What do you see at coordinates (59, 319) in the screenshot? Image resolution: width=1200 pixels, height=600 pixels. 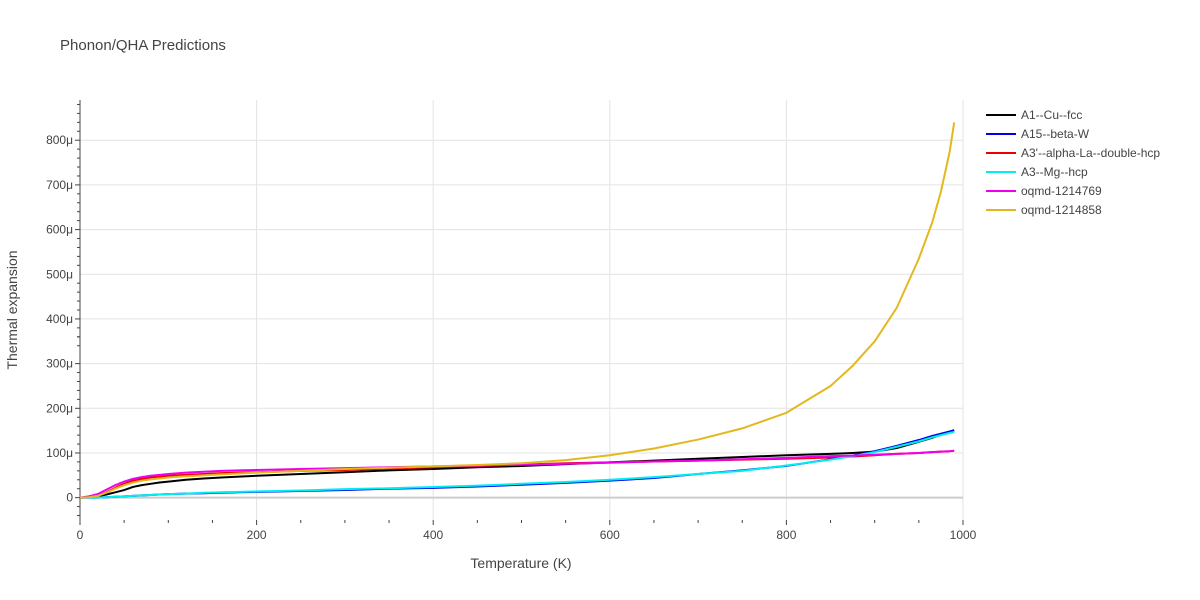 I see `y-tick-label: 400μ` at bounding box center [59, 319].